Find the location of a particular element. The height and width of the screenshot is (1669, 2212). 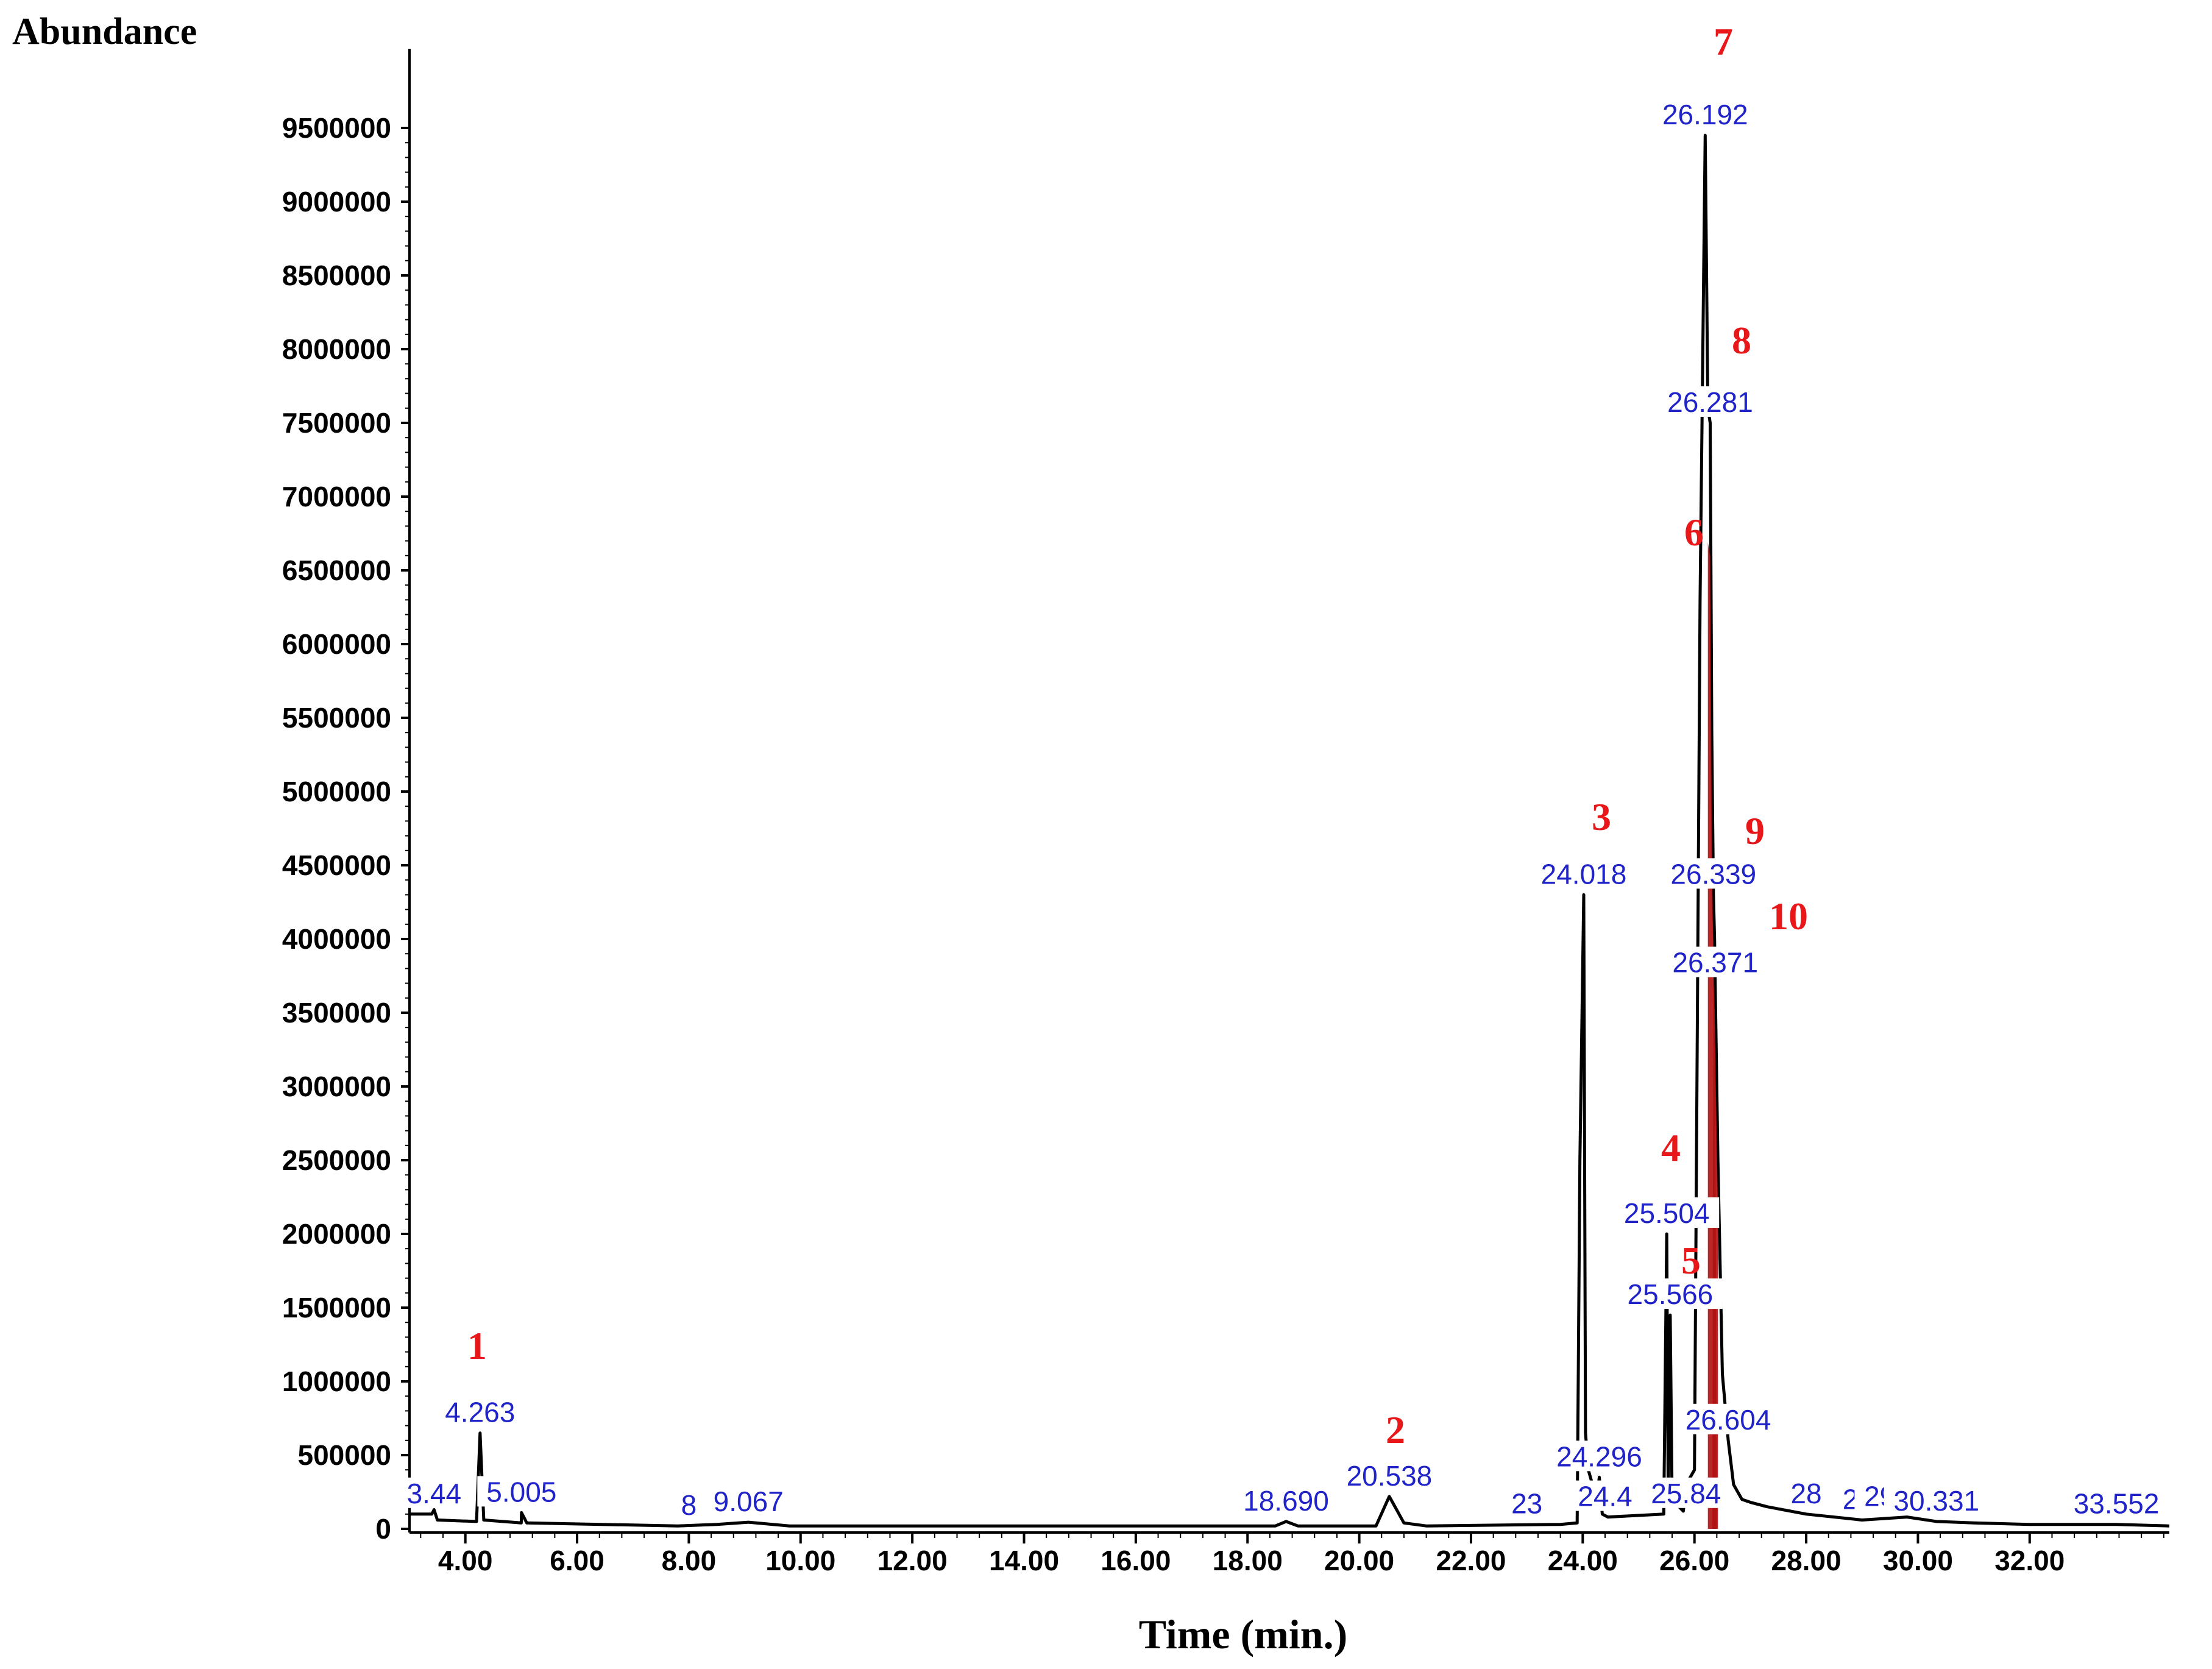

y-tick-label: 6500000 is located at coordinates (336, 570).